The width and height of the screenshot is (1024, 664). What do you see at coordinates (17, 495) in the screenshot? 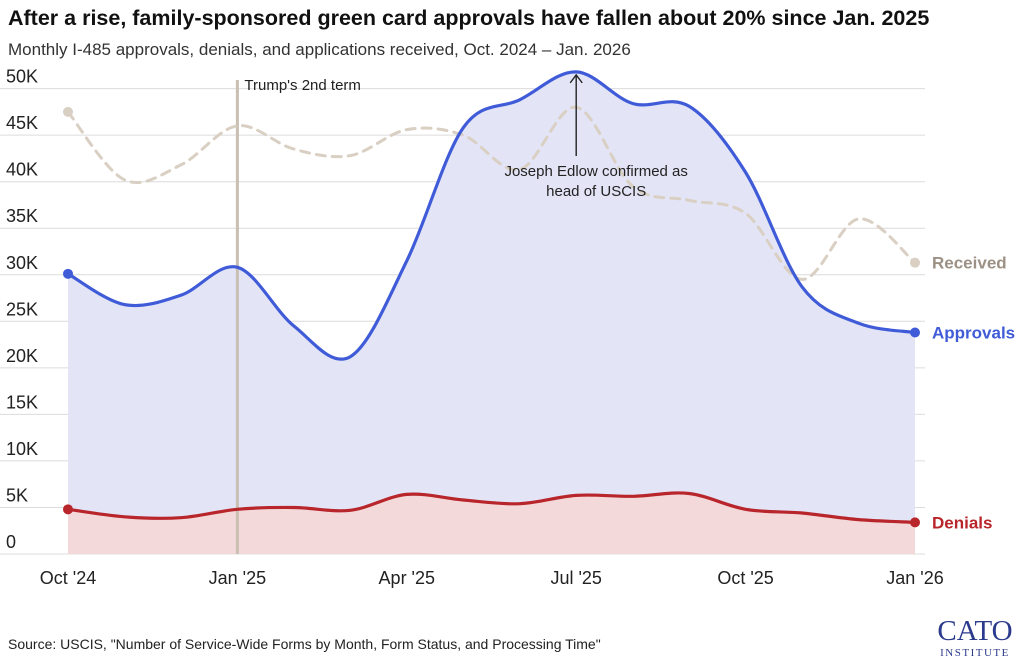
I see `y-tick-label: 5K` at bounding box center [17, 495].